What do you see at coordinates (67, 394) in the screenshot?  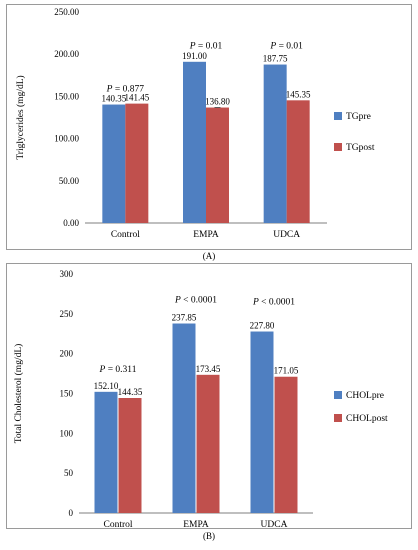 I see `y-tick-label: 150` at bounding box center [67, 394].